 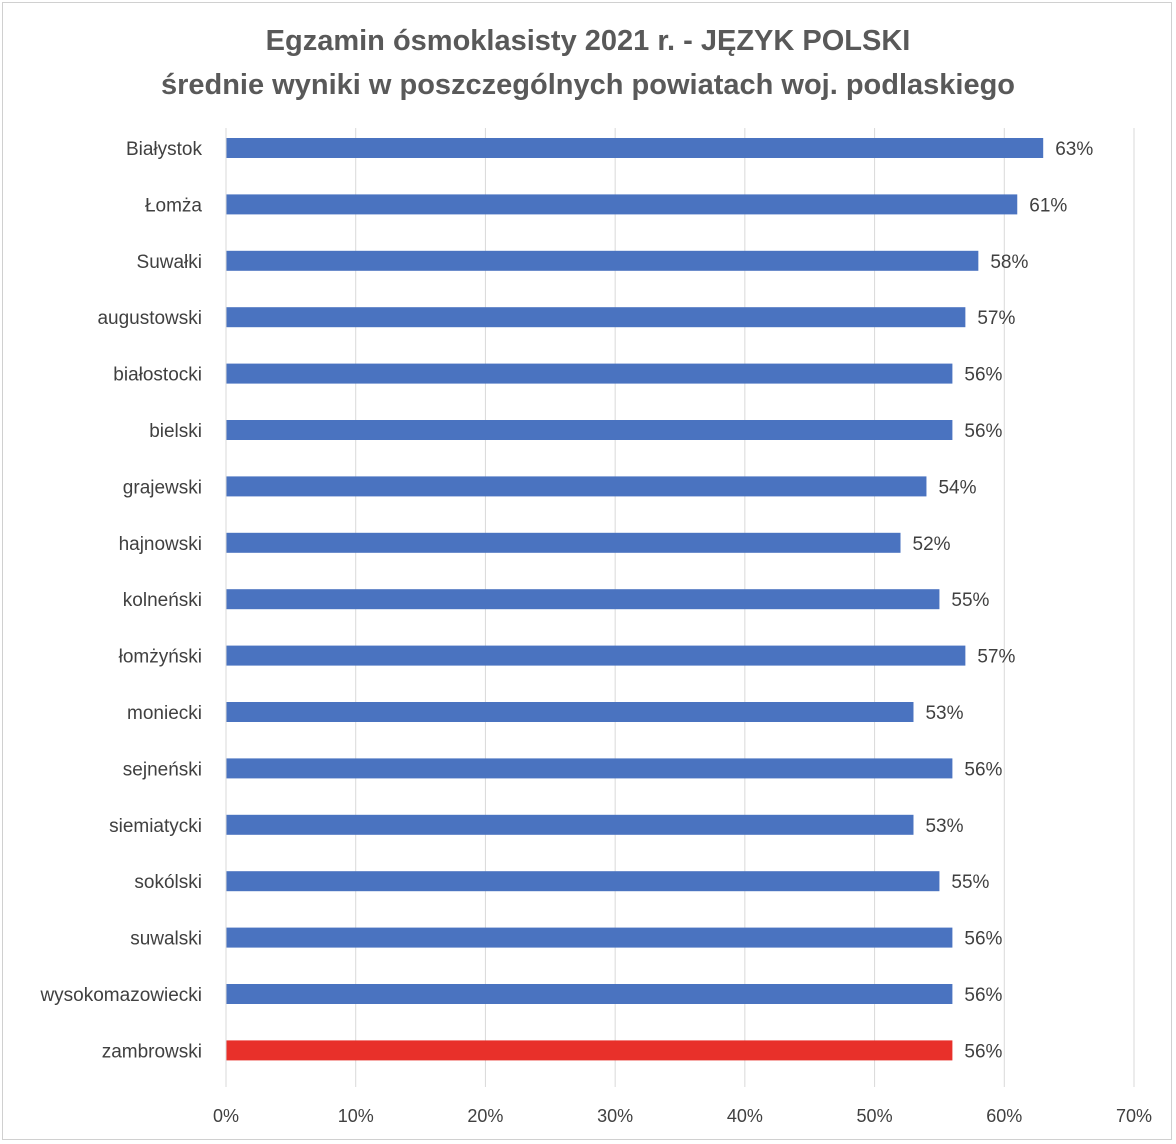 What do you see at coordinates (875, 1116) in the screenshot?
I see `x-tick-label: 50%` at bounding box center [875, 1116].